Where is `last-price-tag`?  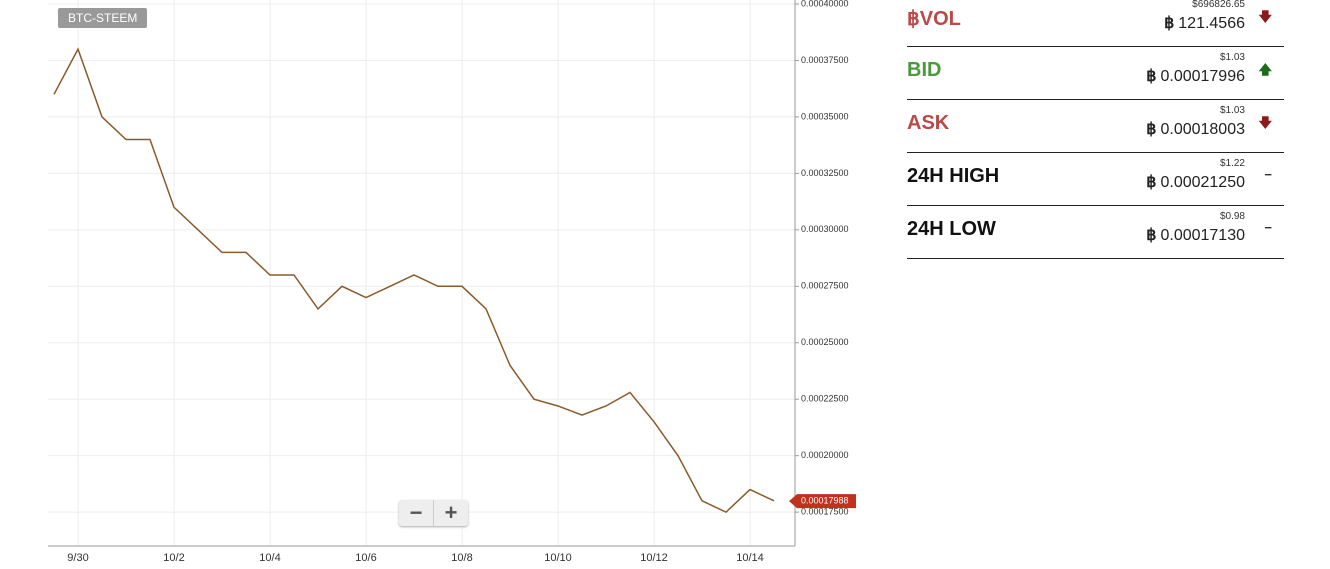 last-price-tag is located at coordinates (822, 501).